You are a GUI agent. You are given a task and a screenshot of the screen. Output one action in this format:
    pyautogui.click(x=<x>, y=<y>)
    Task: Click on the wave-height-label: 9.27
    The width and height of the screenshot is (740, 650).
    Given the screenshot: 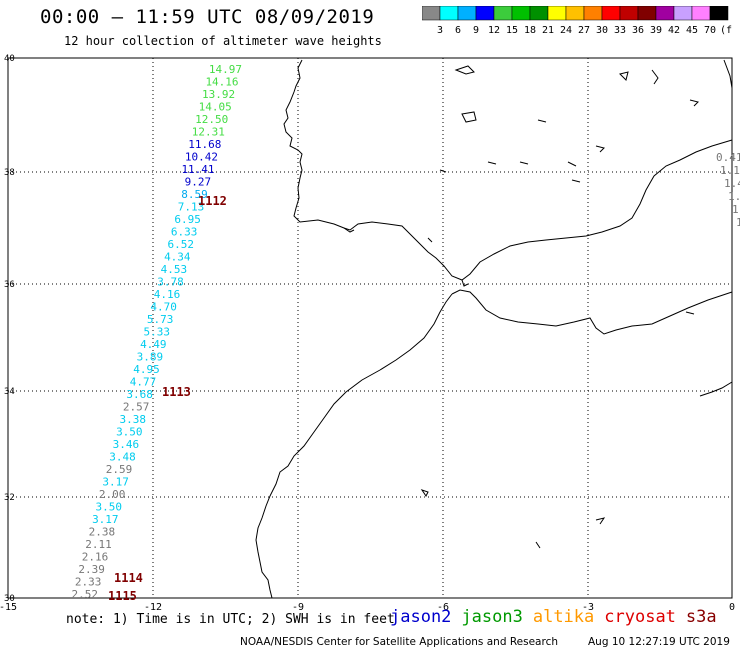 What is the action you would take?
    pyautogui.click(x=198, y=182)
    